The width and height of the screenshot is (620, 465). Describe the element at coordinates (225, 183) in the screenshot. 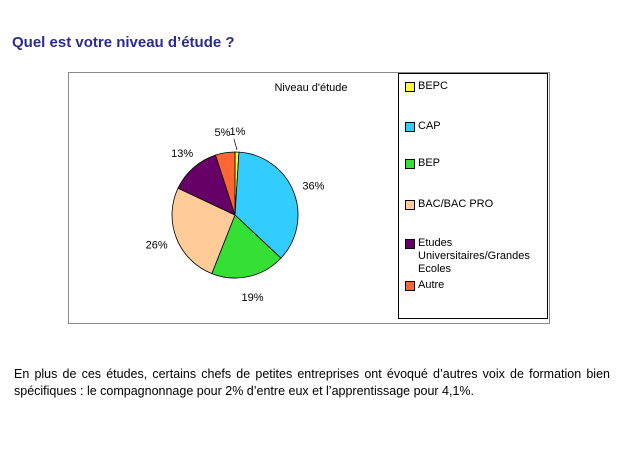

I see `pie-slice-autre` at that location.